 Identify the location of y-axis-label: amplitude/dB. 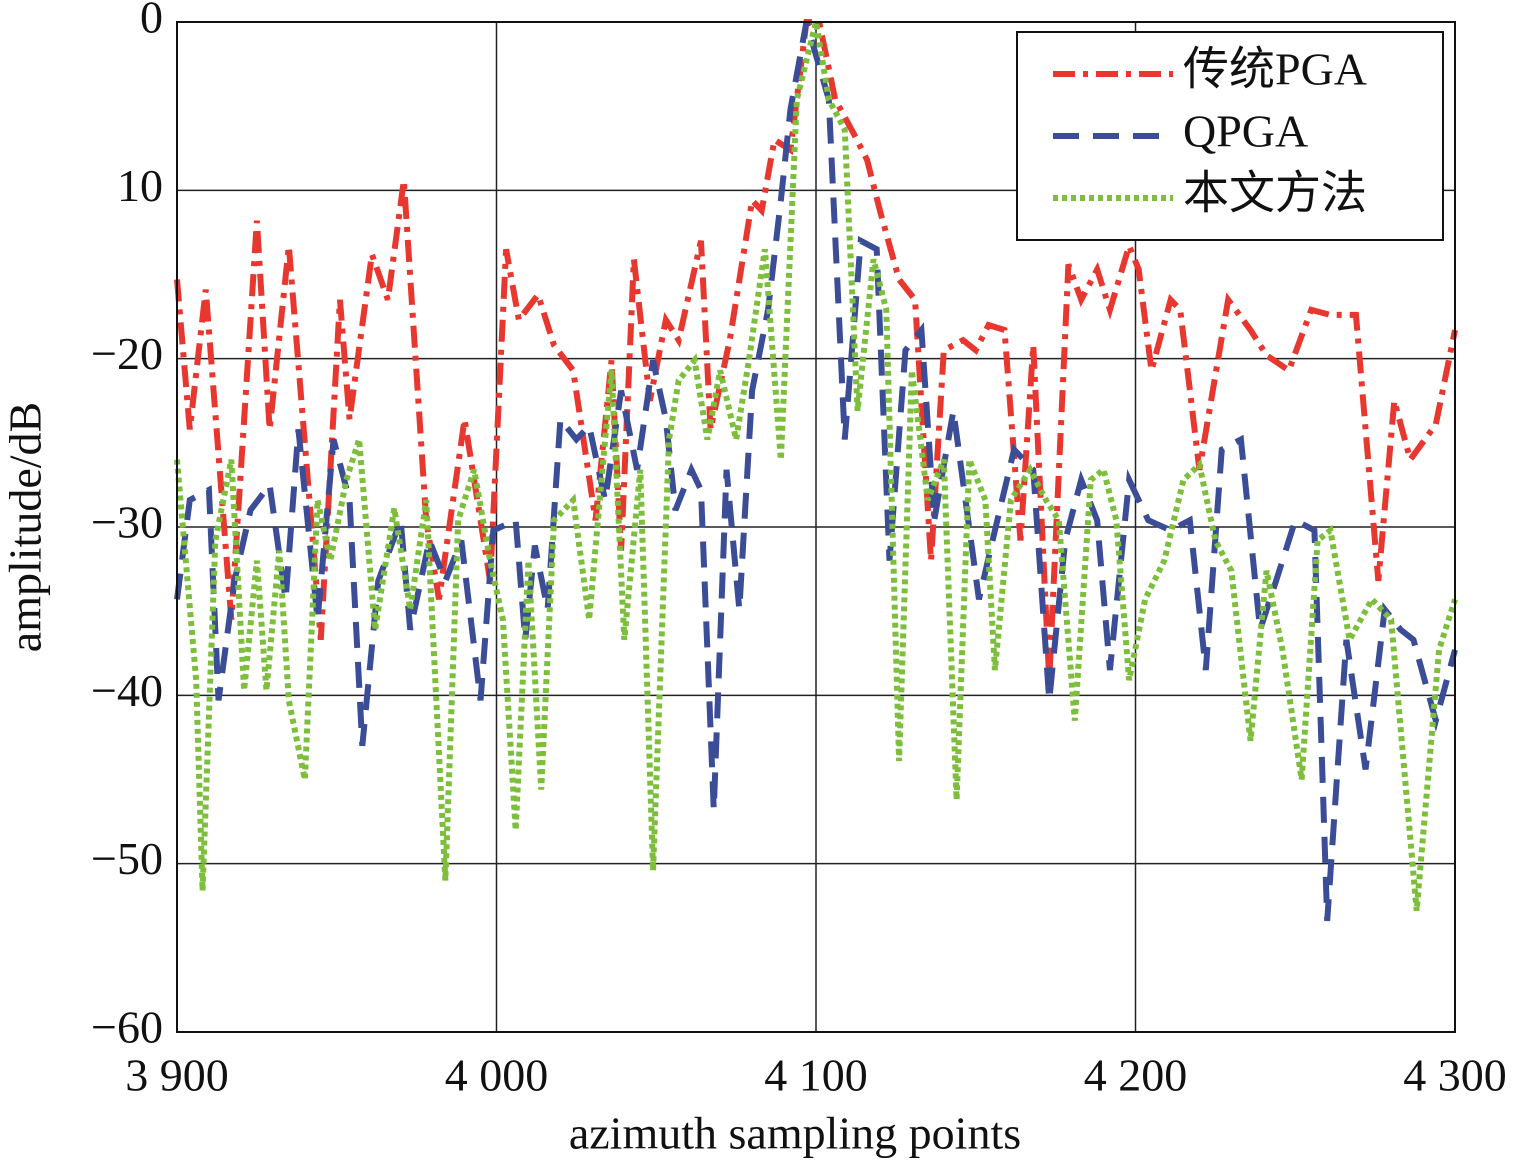
(25, 527).